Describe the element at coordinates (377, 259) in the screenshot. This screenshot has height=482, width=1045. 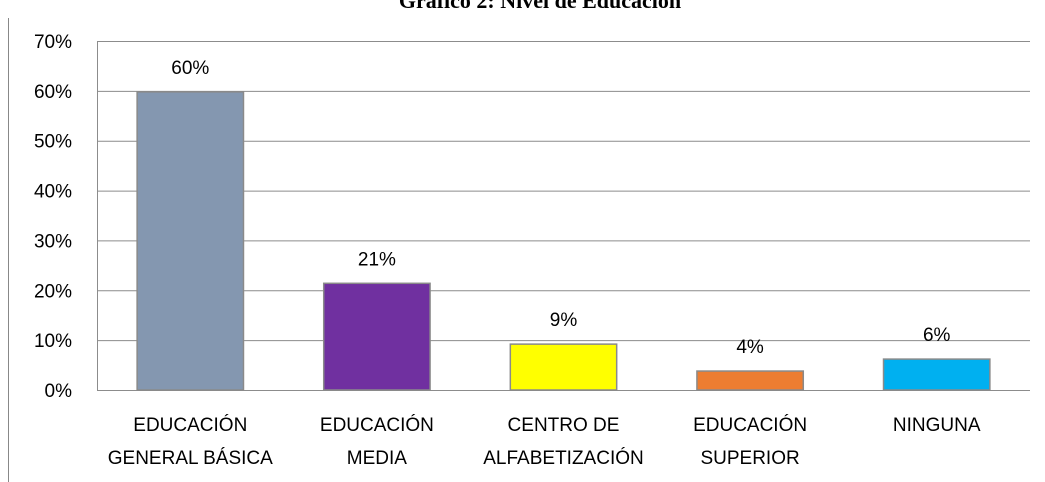
I see `data-label: 21%` at that location.